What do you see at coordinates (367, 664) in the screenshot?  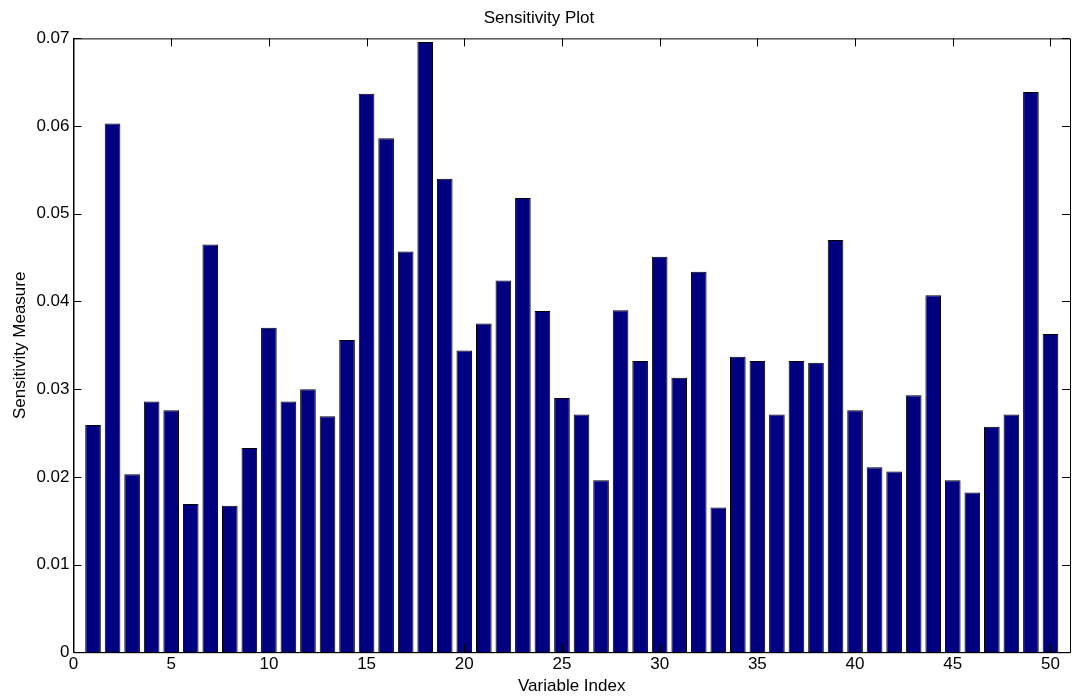 I see `x-tick-label: 15` at bounding box center [367, 664].